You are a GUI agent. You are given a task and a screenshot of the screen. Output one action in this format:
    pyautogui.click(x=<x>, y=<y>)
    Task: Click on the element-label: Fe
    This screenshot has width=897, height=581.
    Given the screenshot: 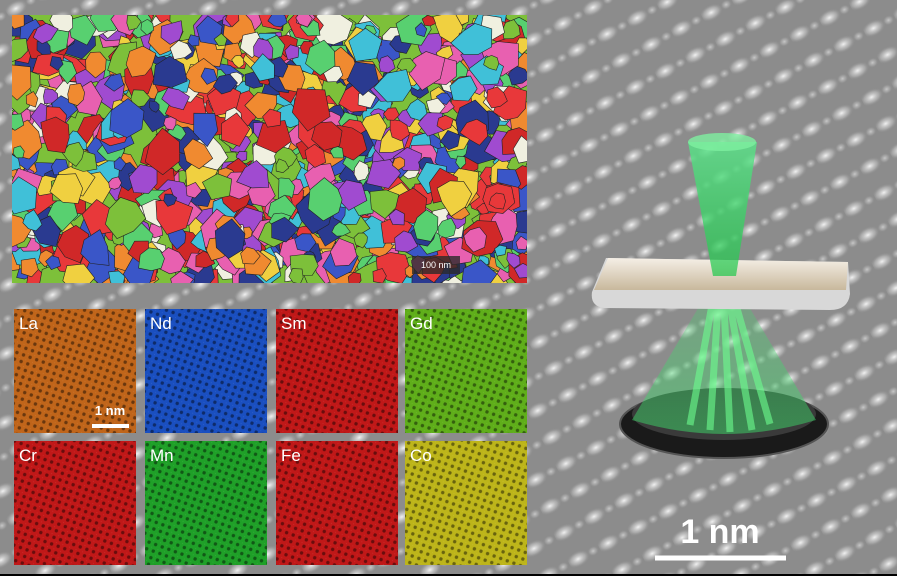 What is the action you would take?
    pyautogui.click(x=291, y=455)
    